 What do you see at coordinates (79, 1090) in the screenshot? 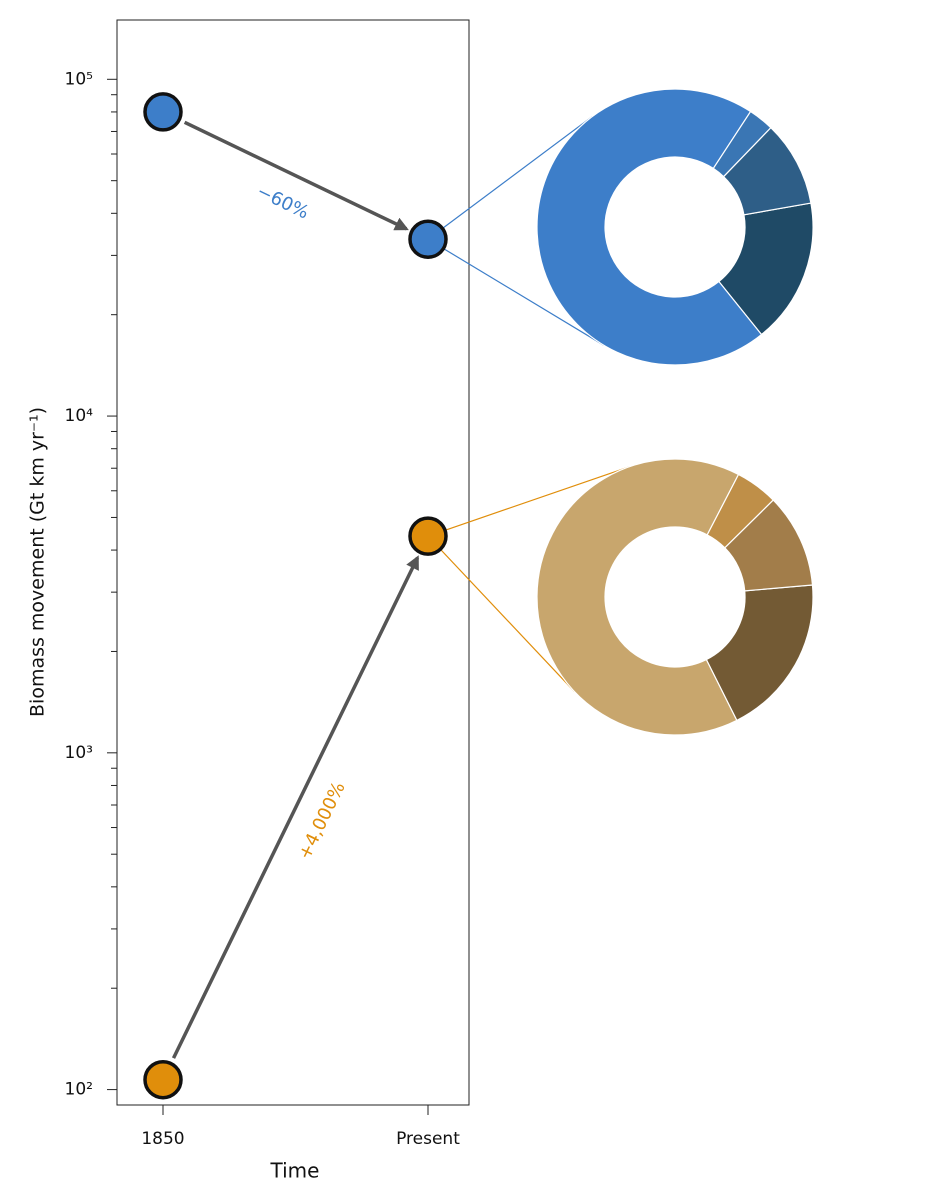
I see `y-tick-label: 10²` at bounding box center [79, 1090].